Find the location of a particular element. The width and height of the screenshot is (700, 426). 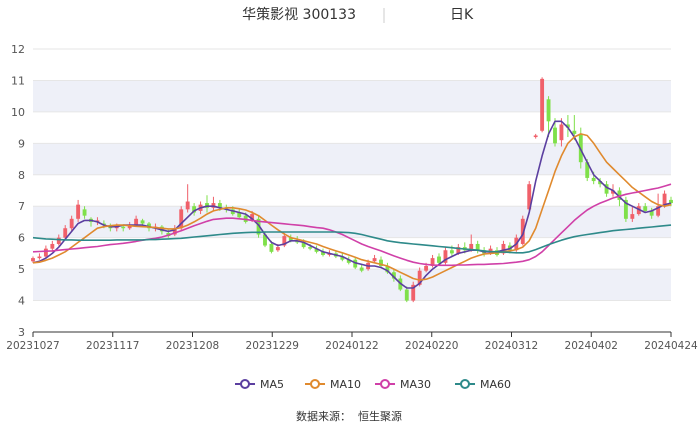

y-tick-label: 3 is located at coordinates (21, 332).